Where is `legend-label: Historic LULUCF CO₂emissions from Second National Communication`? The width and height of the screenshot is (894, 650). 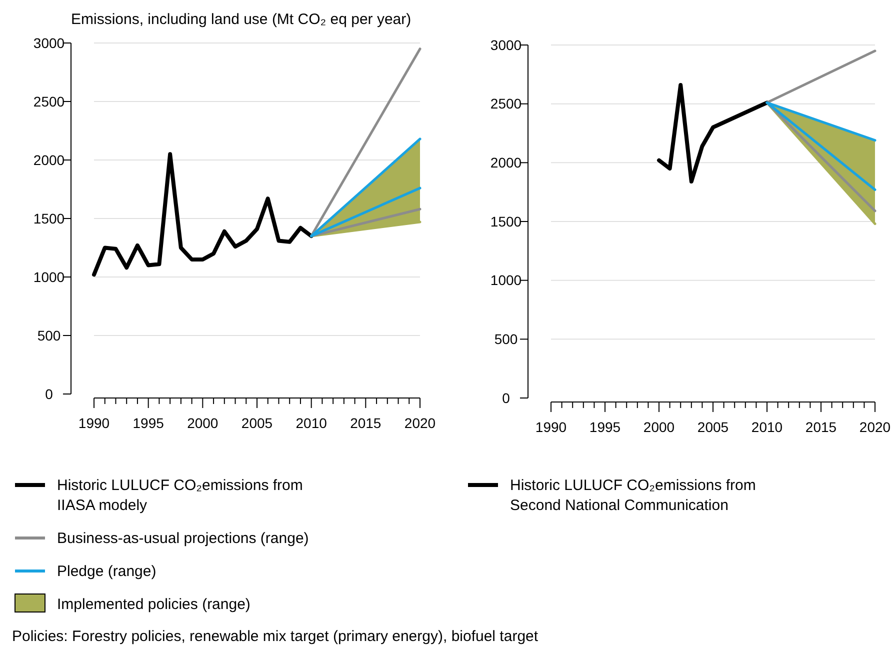 legend-label: Historic LULUCF CO₂emissions from Second National Communication is located at coordinates (633, 495).